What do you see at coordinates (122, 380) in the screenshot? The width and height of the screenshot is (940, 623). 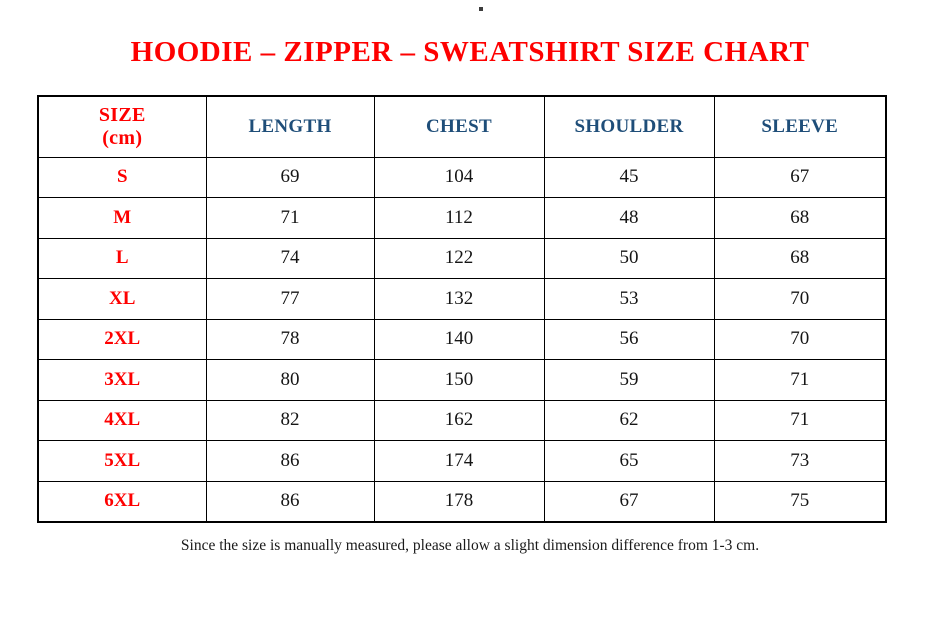 I see `size-label: 3XL` at bounding box center [122, 380].